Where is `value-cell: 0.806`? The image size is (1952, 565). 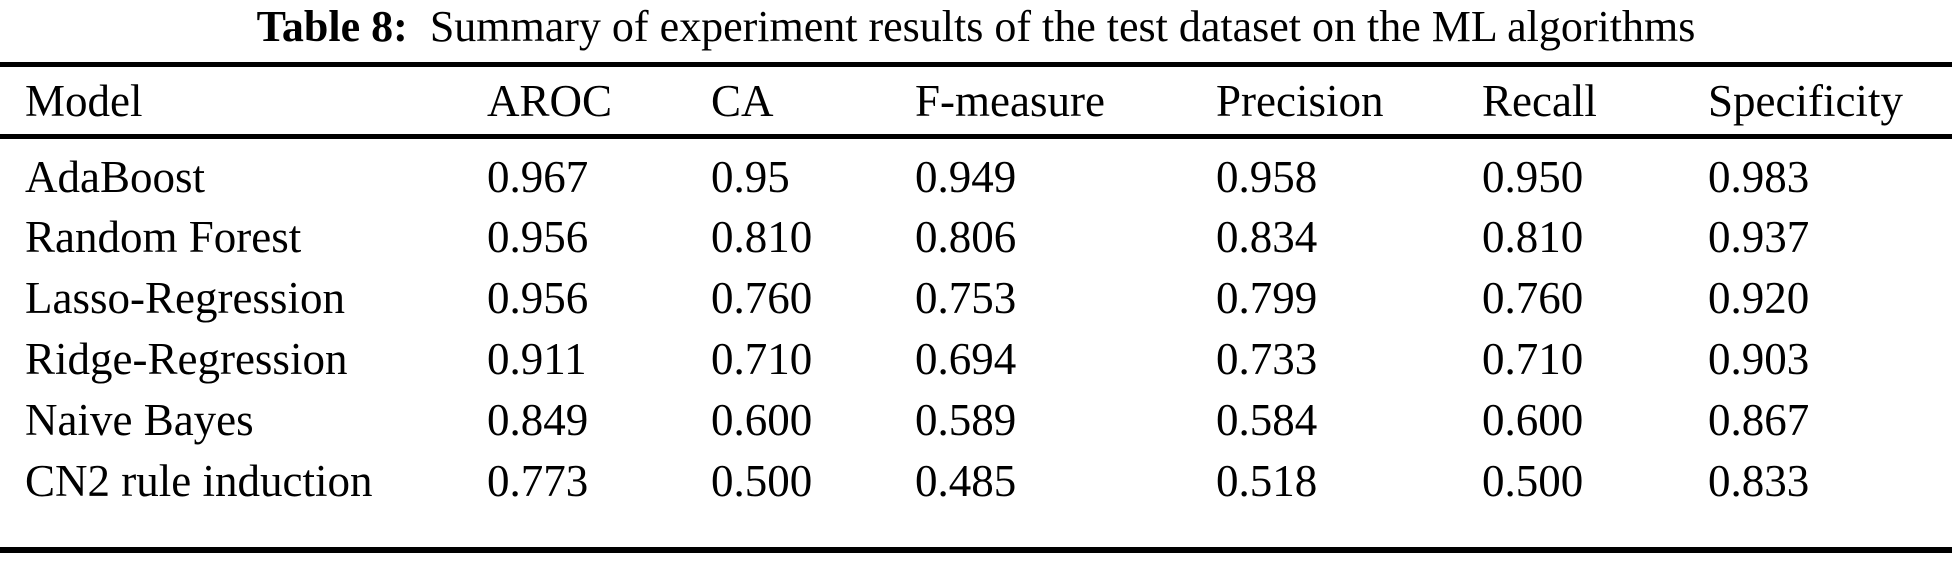 value-cell: 0.806 is located at coordinates (966, 237).